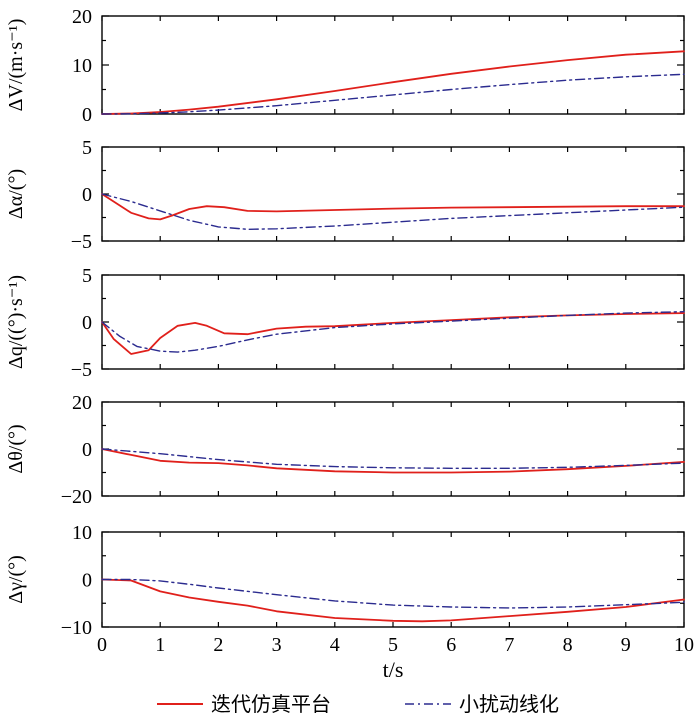 The image size is (700, 722). What do you see at coordinates (76, 497) in the screenshot?
I see `y-tick-label: −20` at bounding box center [76, 497].